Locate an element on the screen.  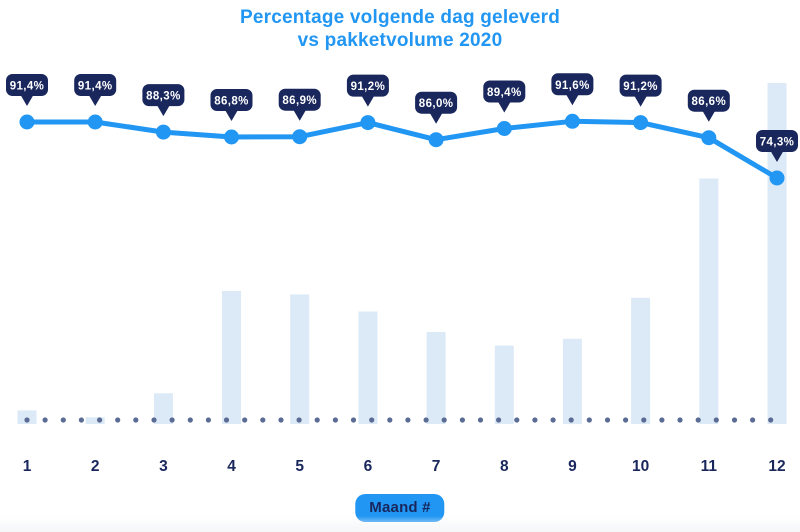
chart-title-line1: Percentage volgende dag geleverd is located at coordinates (399, 17).